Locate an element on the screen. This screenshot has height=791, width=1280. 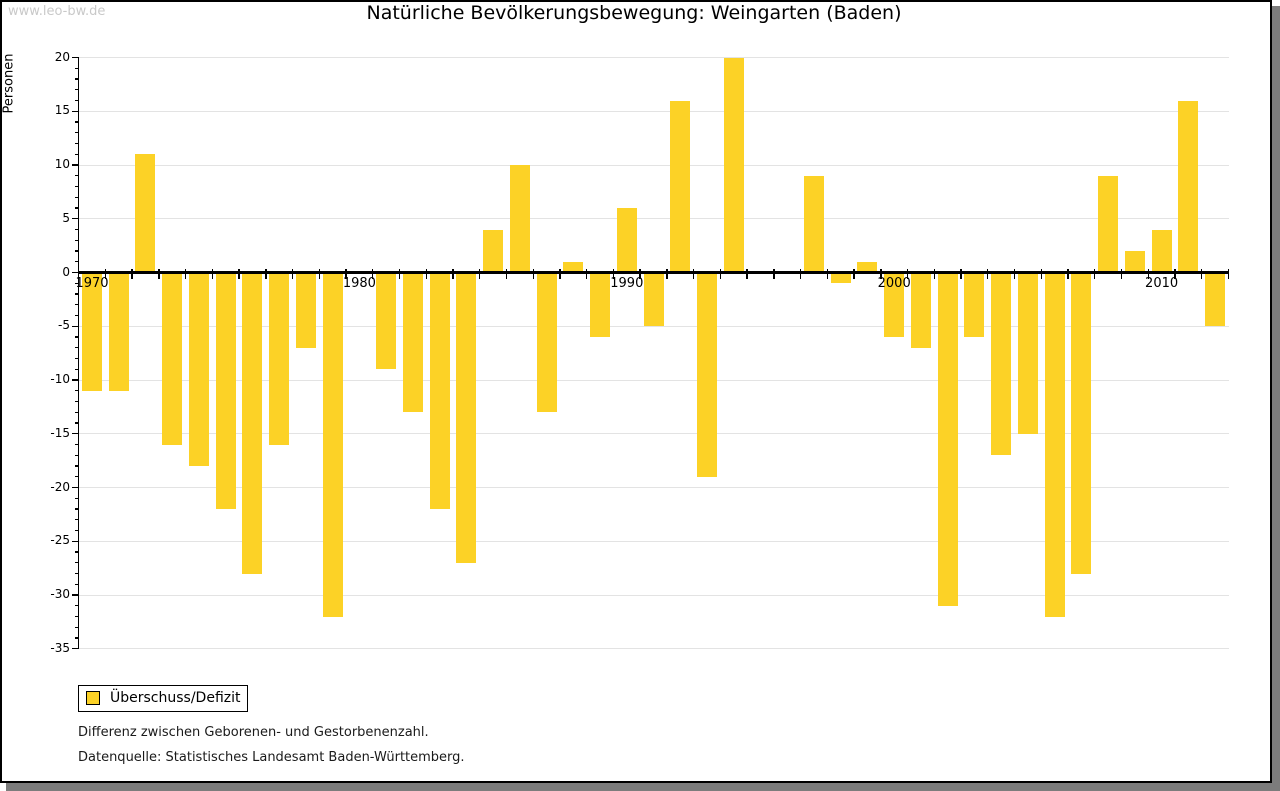
y-tick-label: -30 is located at coordinates (60, 594).